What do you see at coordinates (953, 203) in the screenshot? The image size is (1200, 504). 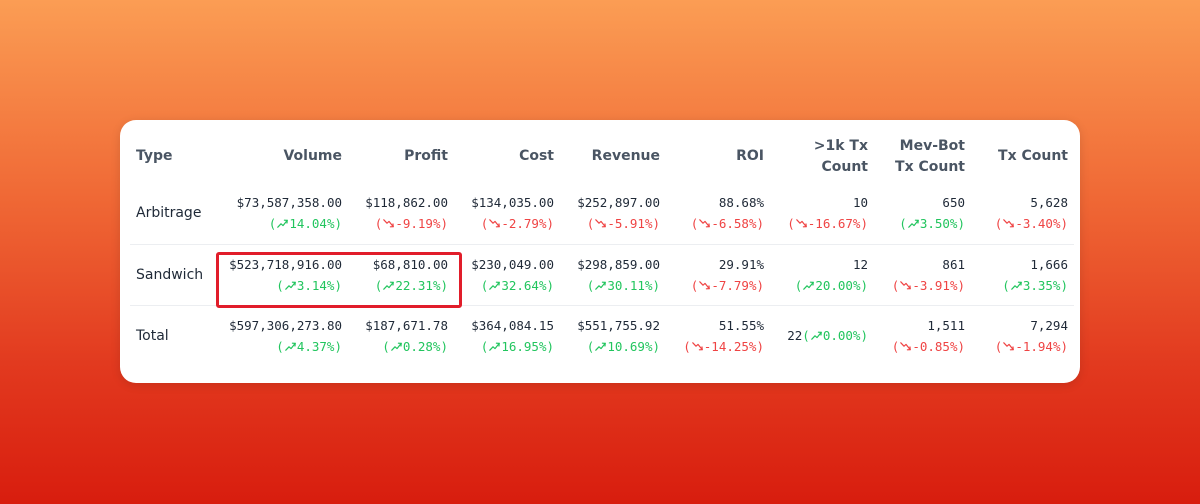 I see `mevbot-value: 650` at bounding box center [953, 203].